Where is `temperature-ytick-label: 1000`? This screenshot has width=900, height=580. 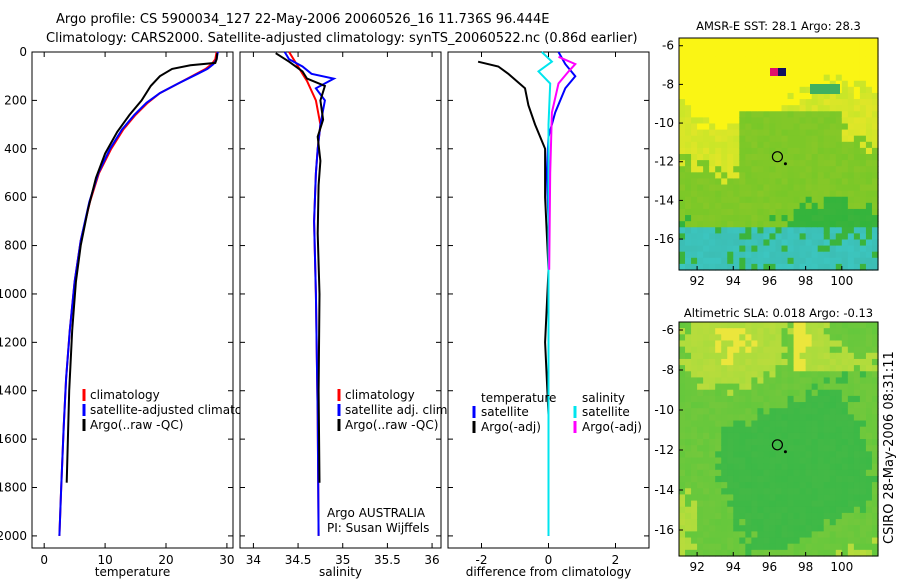
temperature-ytick-label: 1000 is located at coordinates (13, 294).